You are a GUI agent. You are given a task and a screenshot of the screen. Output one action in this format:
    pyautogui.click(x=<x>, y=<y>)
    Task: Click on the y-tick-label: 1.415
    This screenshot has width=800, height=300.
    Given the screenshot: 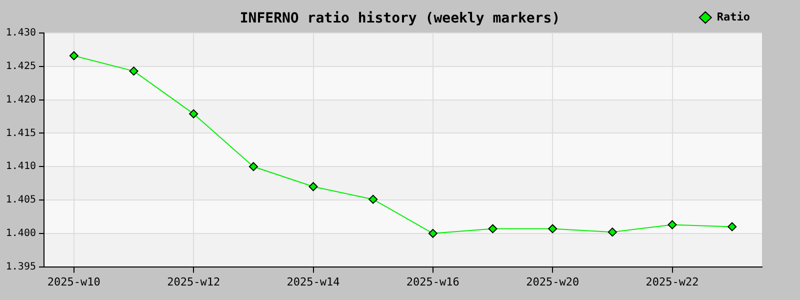 What is the action you would take?
    pyautogui.click(x=21, y=133)
    